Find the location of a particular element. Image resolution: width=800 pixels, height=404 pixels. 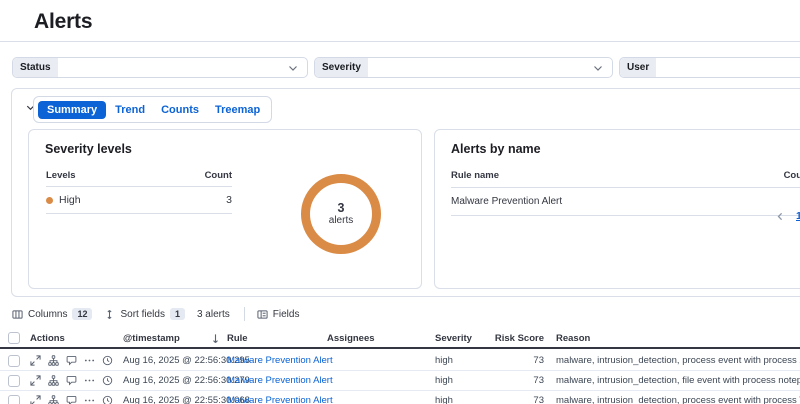

severity-donut-chart: 3 alerts is located at coordinates (341, 214).